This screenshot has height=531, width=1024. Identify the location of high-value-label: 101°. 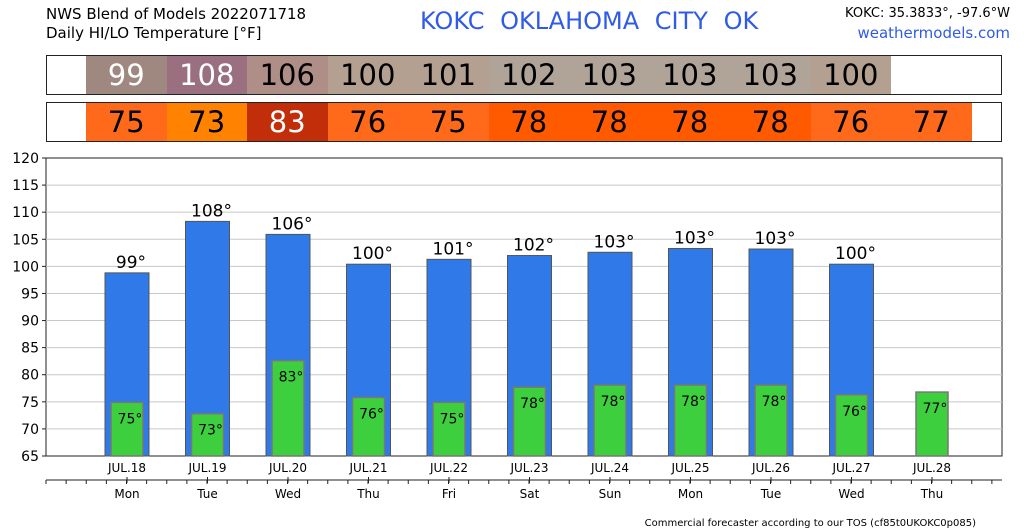
(453, 249).